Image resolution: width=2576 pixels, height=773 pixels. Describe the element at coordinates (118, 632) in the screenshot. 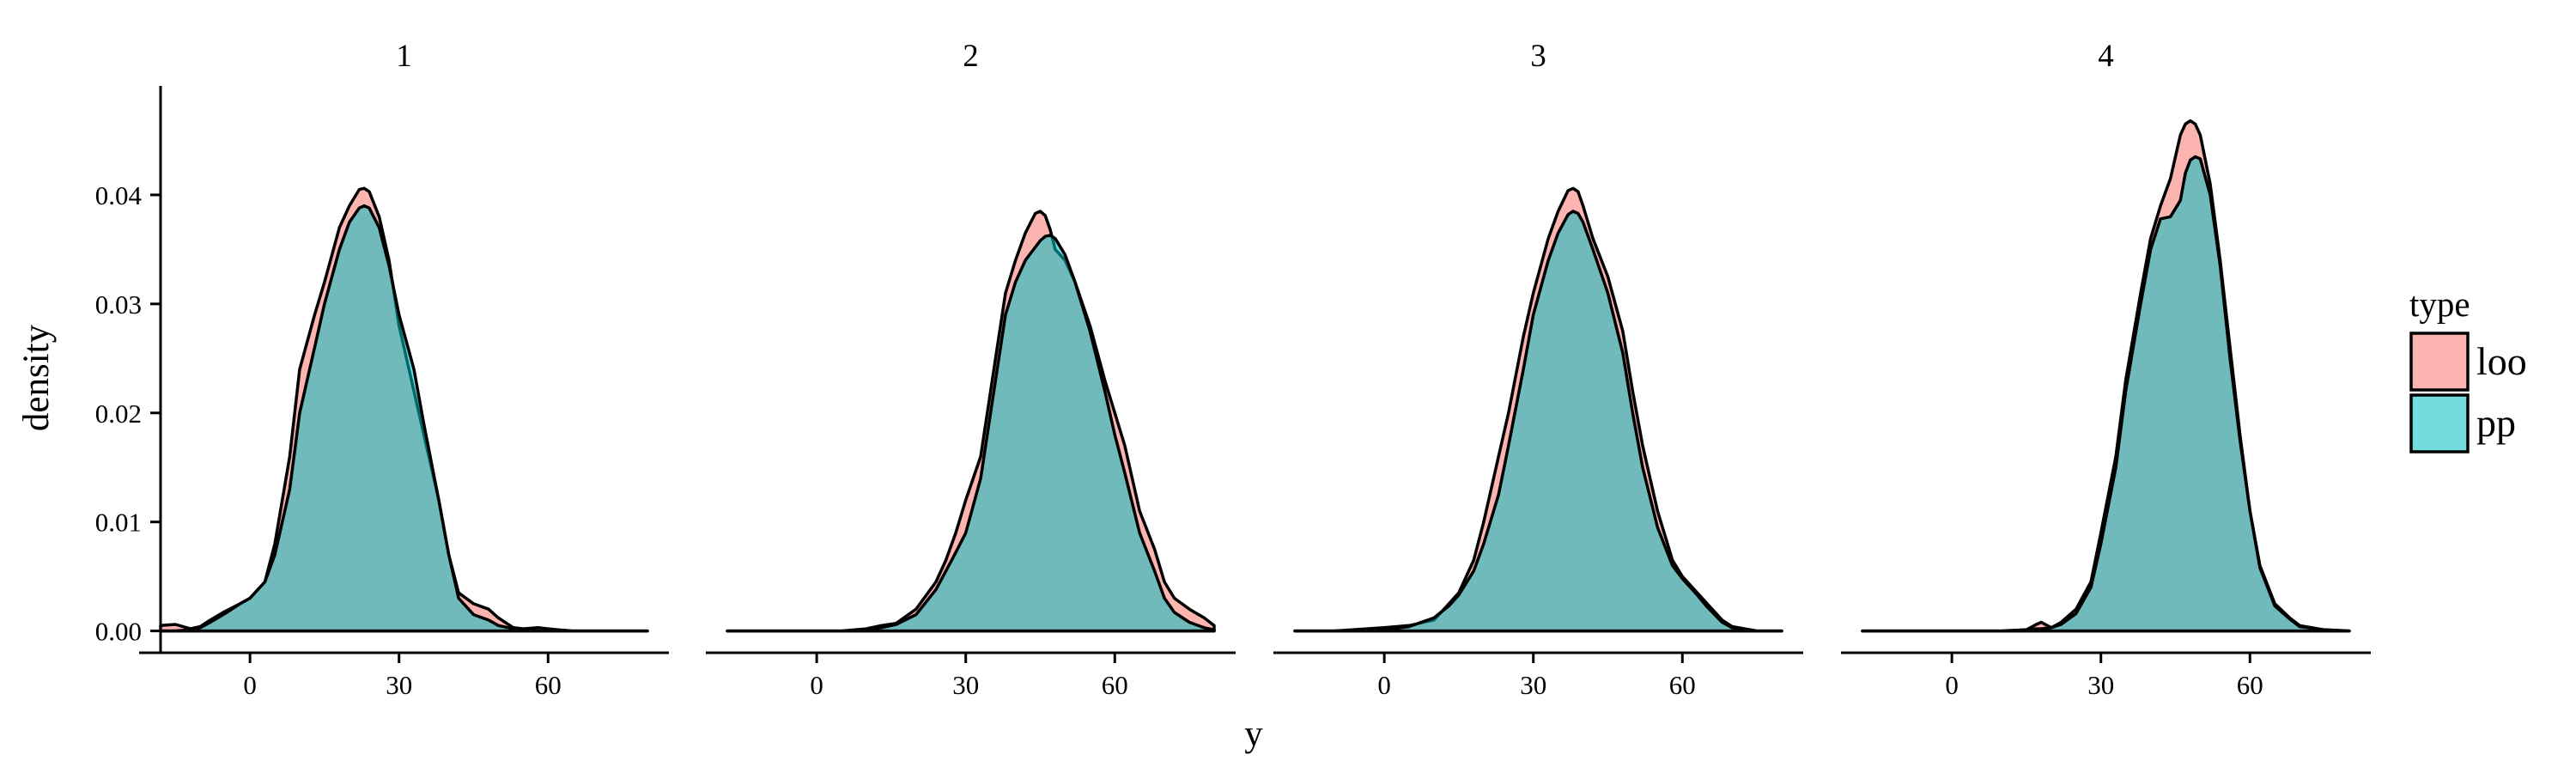

I see `y-tick-label: 0.00` at that location.